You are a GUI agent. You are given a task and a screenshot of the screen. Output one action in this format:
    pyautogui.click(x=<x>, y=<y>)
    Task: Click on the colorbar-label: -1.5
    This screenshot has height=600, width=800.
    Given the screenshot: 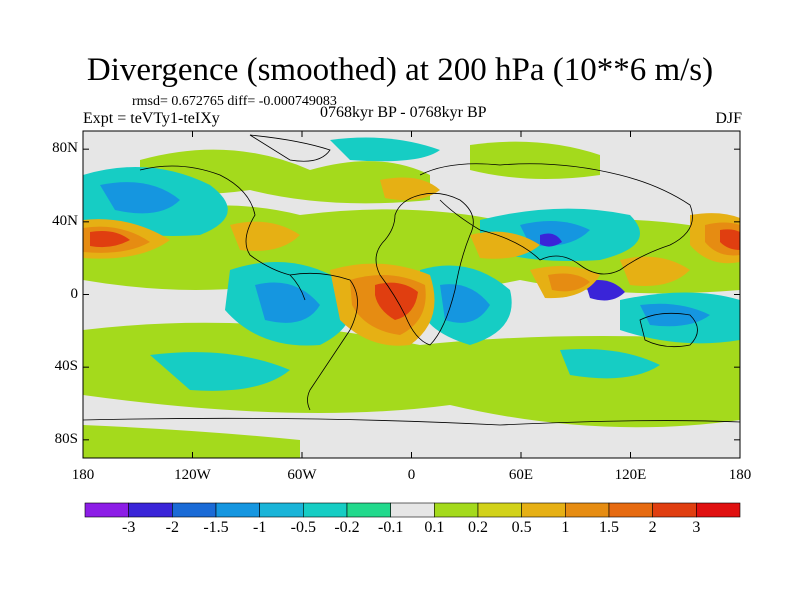 What is the action you would take?
    pyautogui.click(x=216, y=527)
    